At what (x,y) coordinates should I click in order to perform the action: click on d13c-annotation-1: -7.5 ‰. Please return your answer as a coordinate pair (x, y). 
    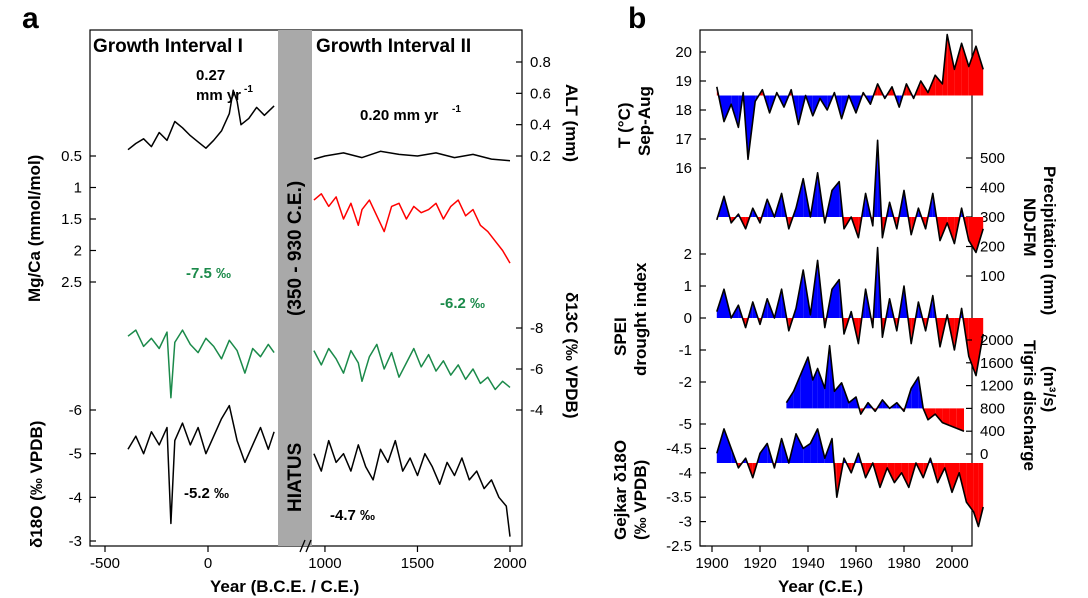
    Looking at the image, I should click on (208, 273).